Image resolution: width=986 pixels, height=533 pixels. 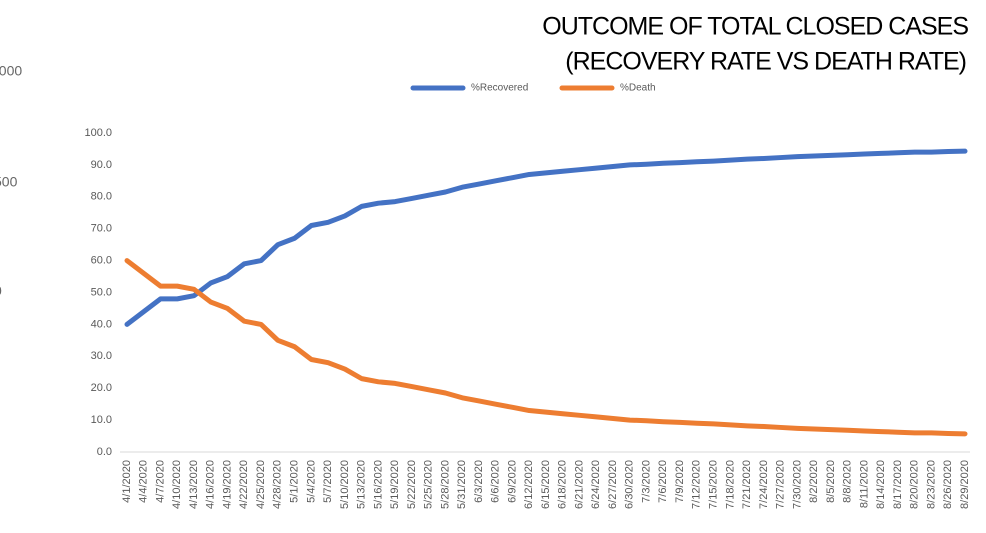 What do you see at coordinates (395, 484) in the screenshot?
I see `x-tick-label: 5/19/2020` at bounding box center [395, 484].